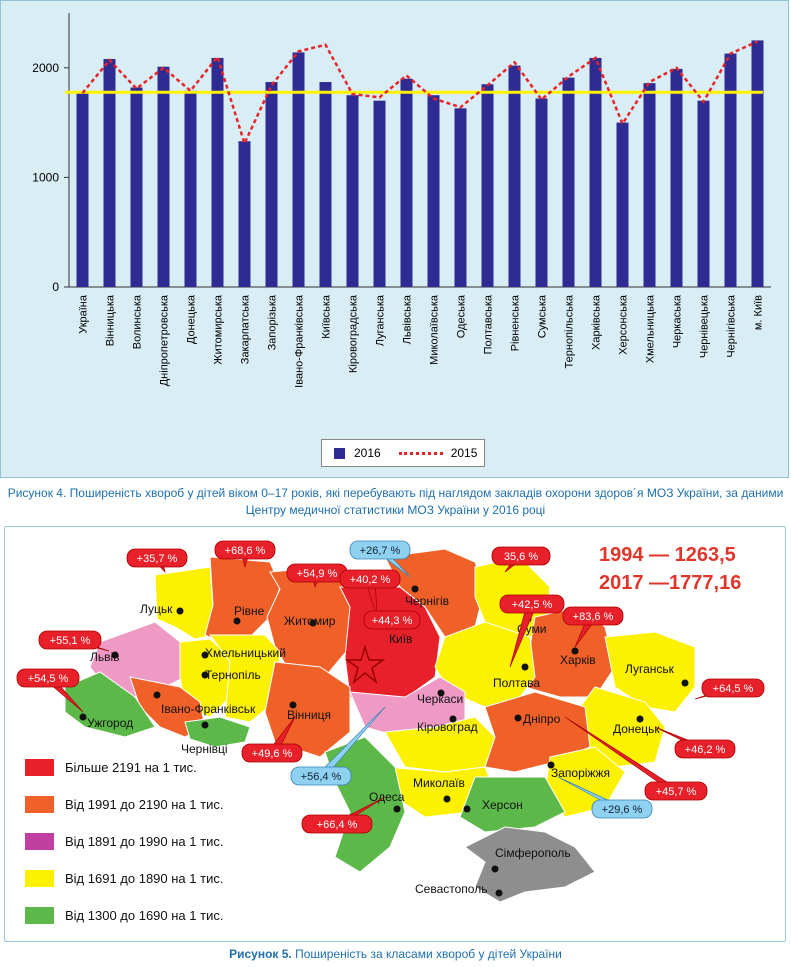  What do you see at coordinates (447, 727) in the screenshot?
I see `city-label: Кіровоград` at bounding box center [447, 727].